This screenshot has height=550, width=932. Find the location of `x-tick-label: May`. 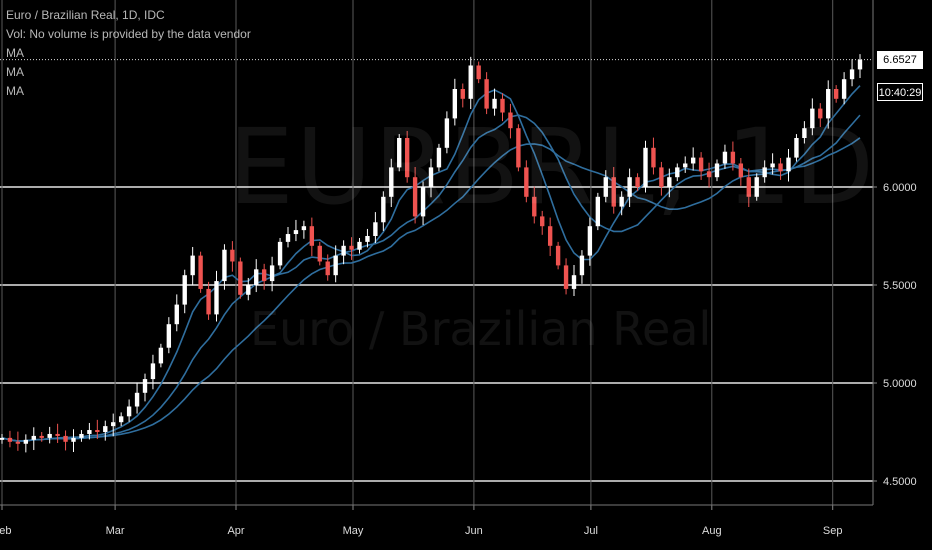

x-tick-label: May is located at coordinates (353, 531).